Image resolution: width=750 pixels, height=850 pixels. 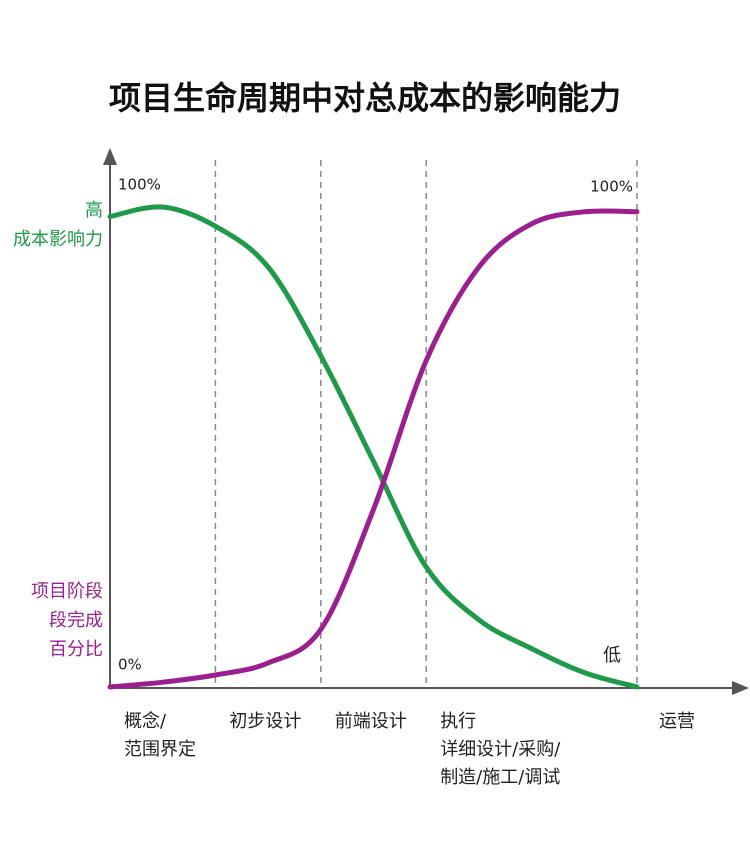 What do you see at coordinates (94, 210) in the screenshot?
I see `series-label: 高` at bounding box center [94, 210].